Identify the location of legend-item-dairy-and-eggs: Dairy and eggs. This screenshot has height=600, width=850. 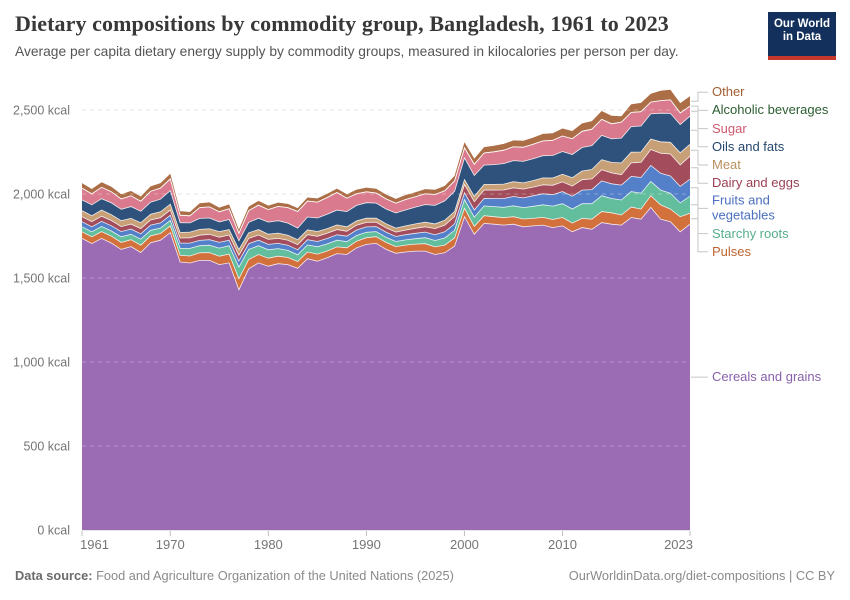
(756, 182).